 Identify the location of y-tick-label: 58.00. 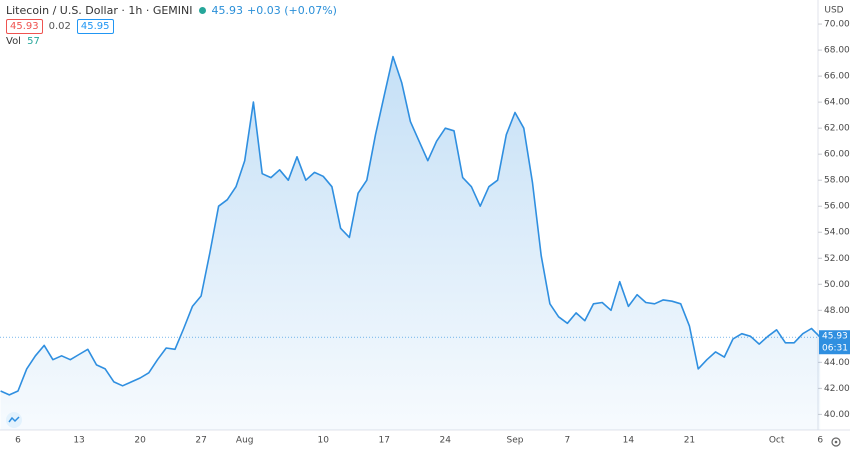
(837, 181).